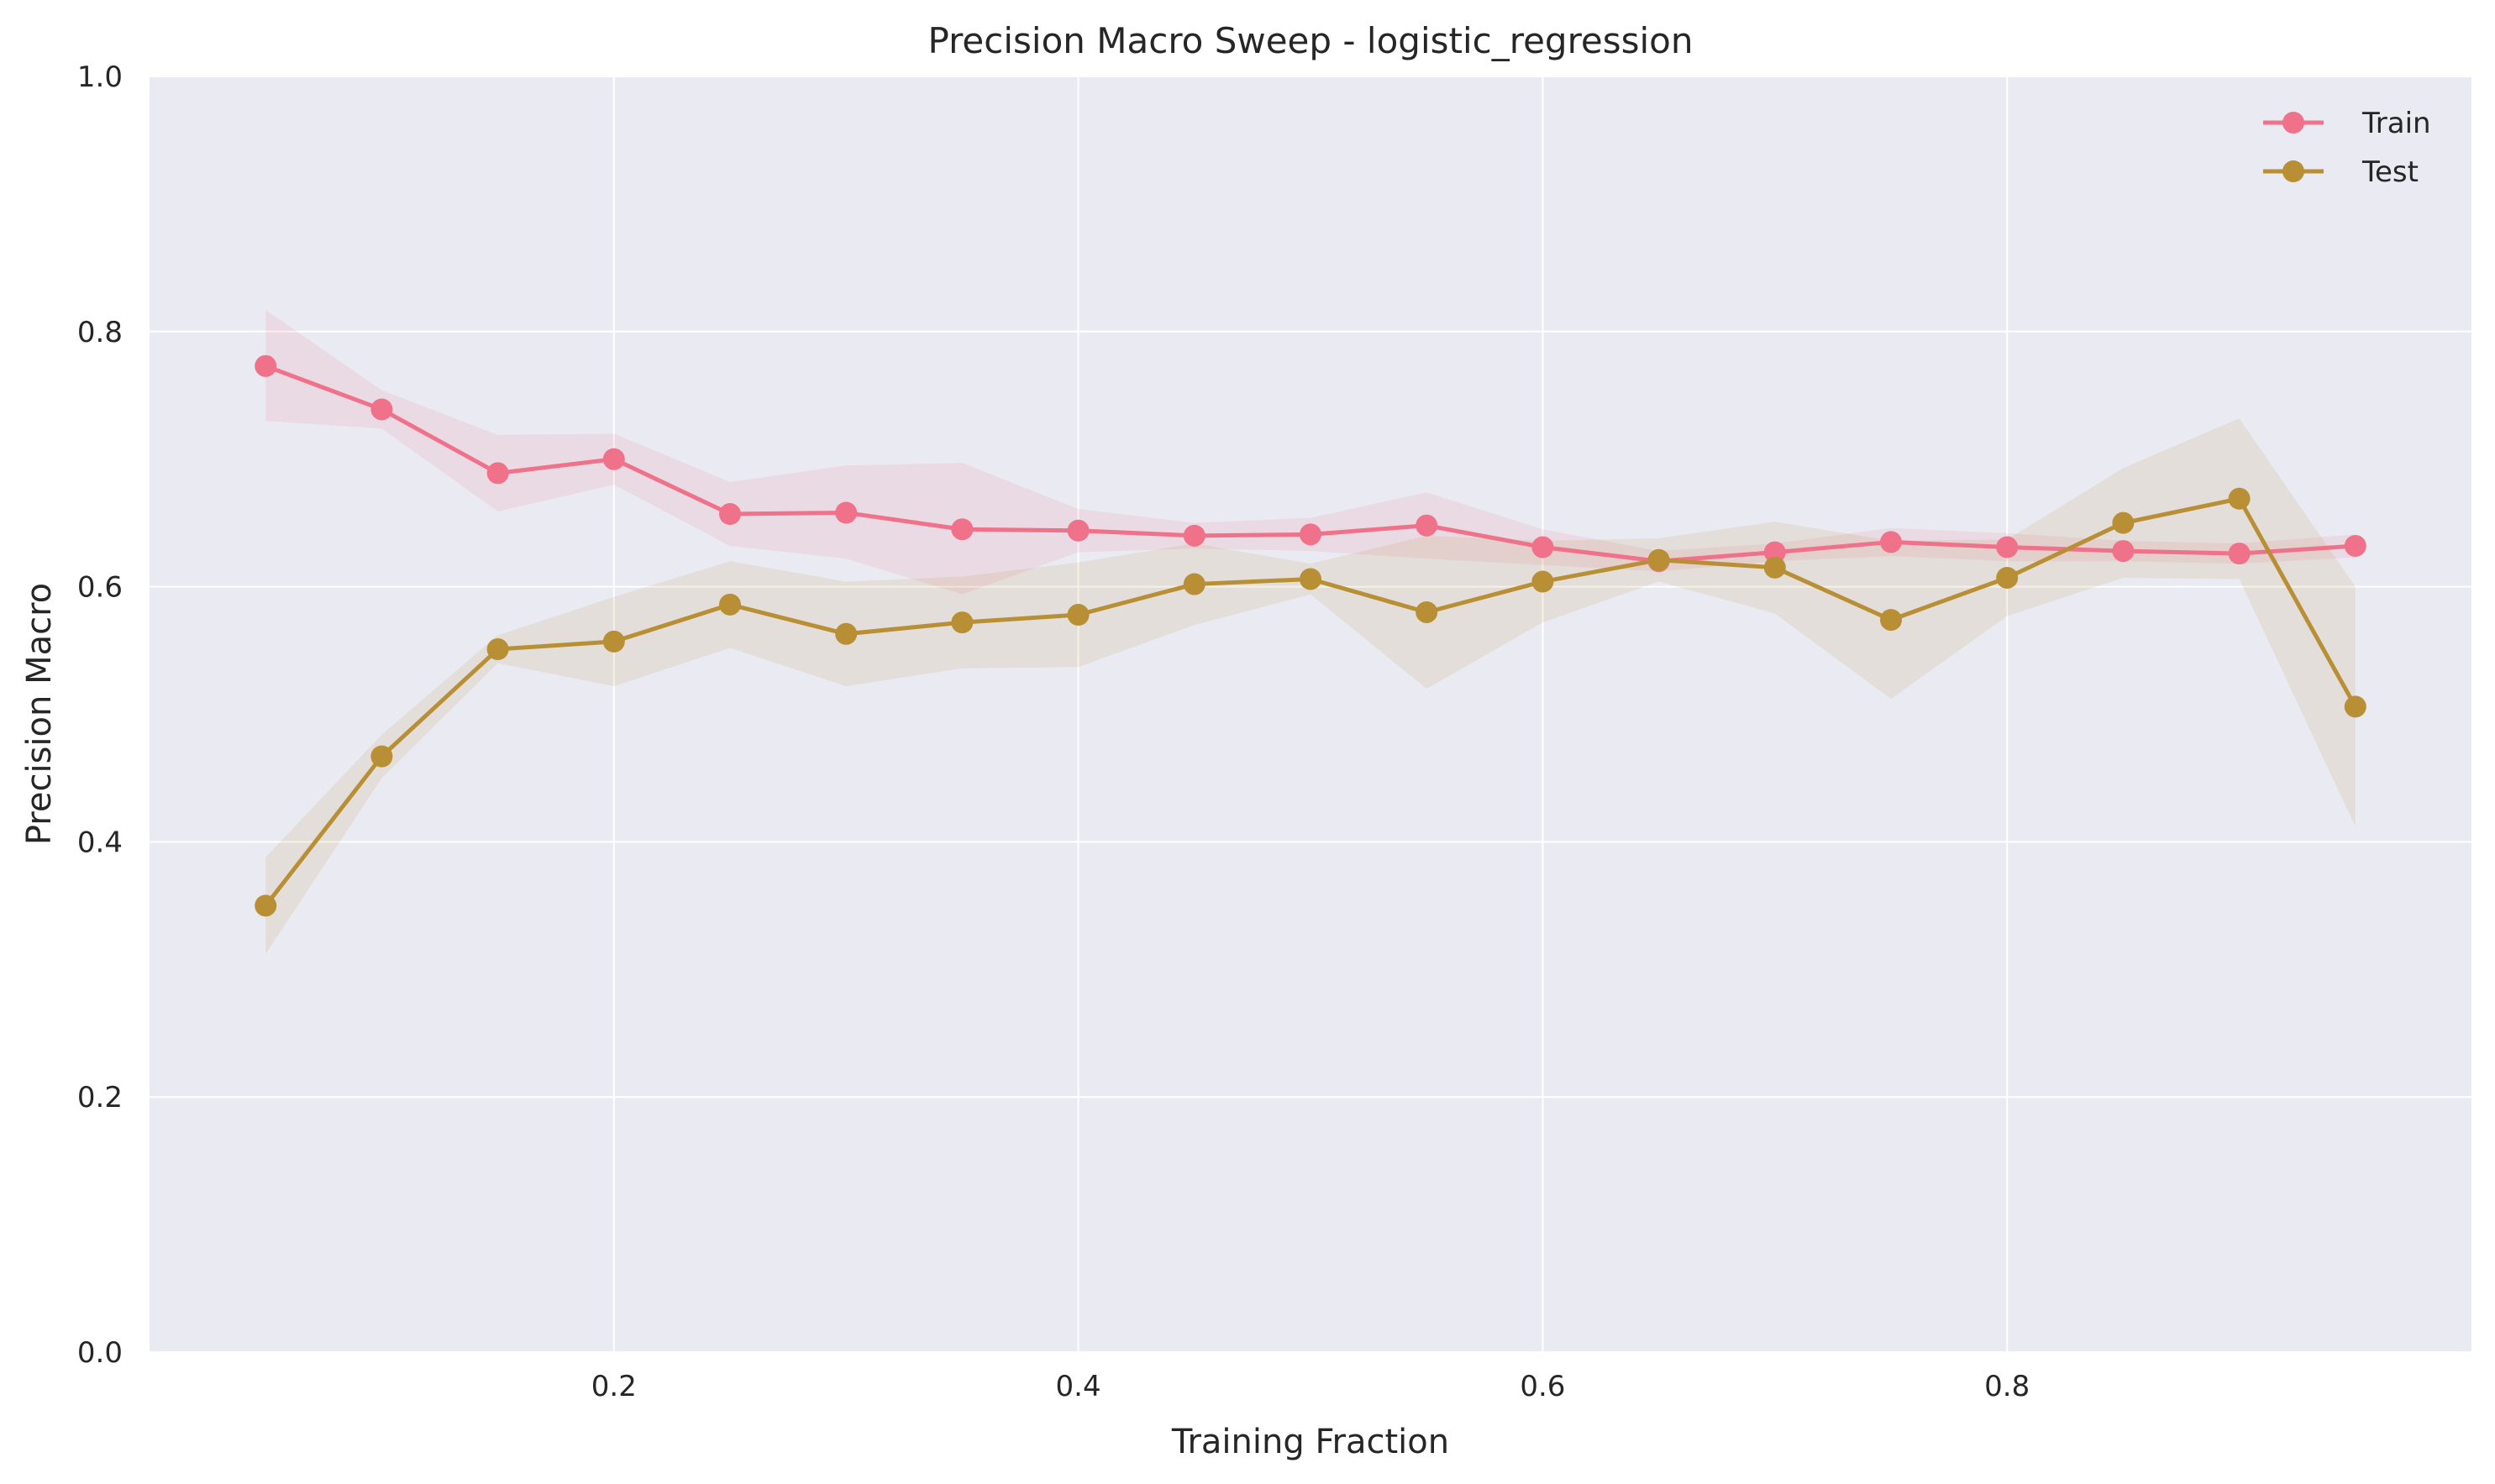 The image size is (2495, 1484). What do you see at coordinates (2390, 172) in the screenshot?
I see `legend-test-label: Test` at bounding box center [2390, 172].